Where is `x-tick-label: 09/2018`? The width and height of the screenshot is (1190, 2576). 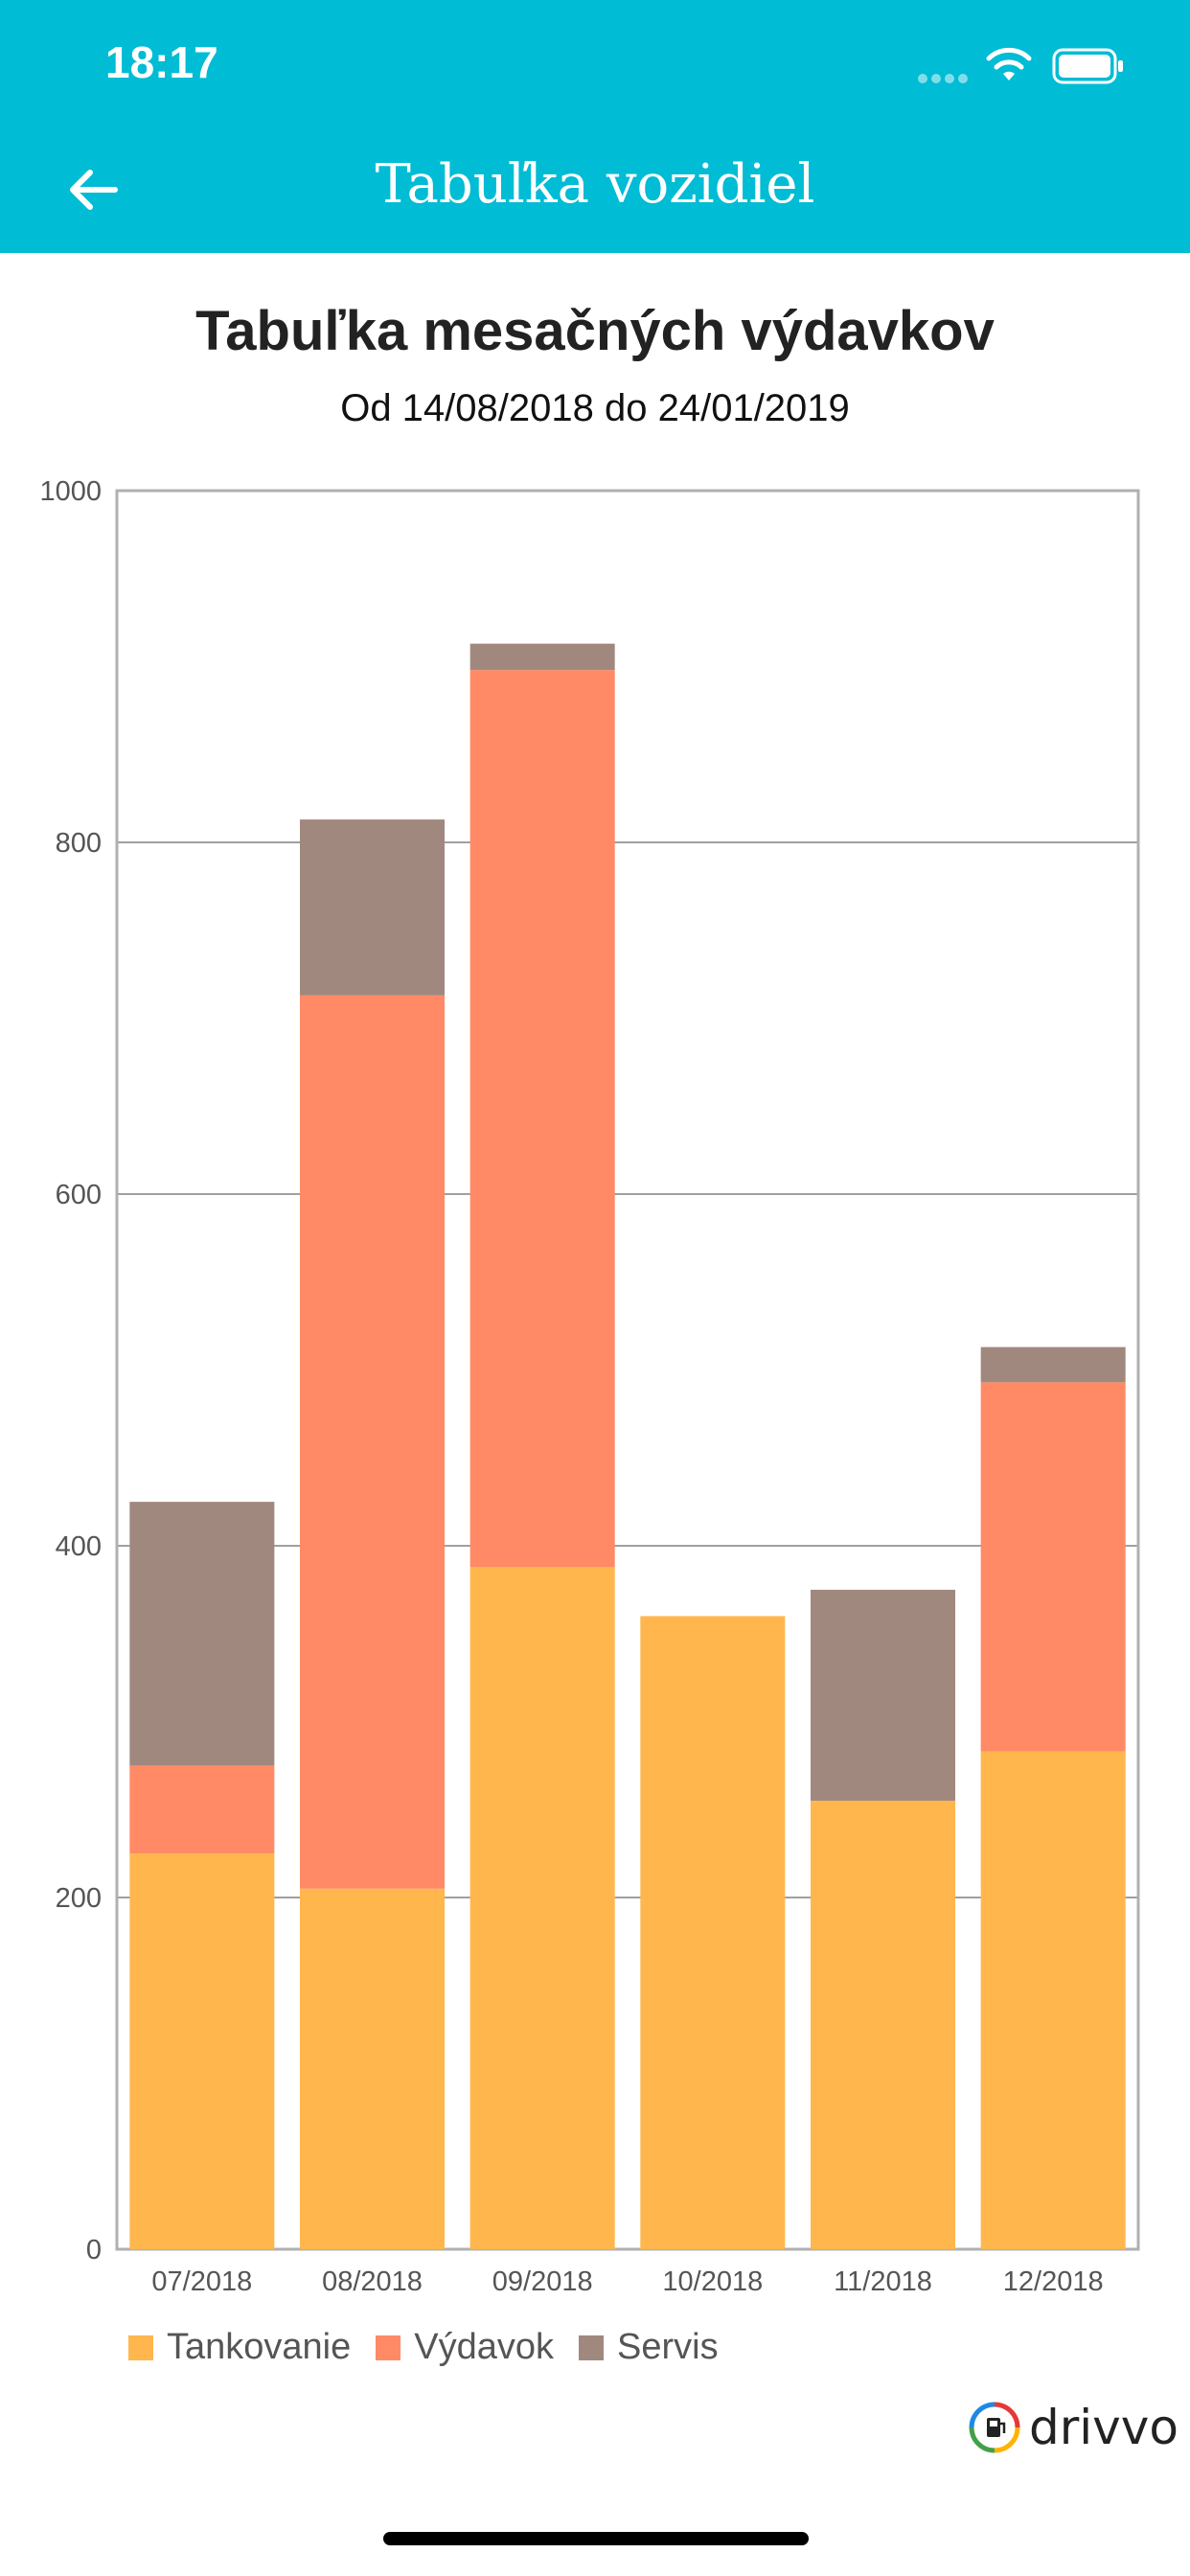 x-tick-label: 09/2018 is located at coordinates (543, 2281).